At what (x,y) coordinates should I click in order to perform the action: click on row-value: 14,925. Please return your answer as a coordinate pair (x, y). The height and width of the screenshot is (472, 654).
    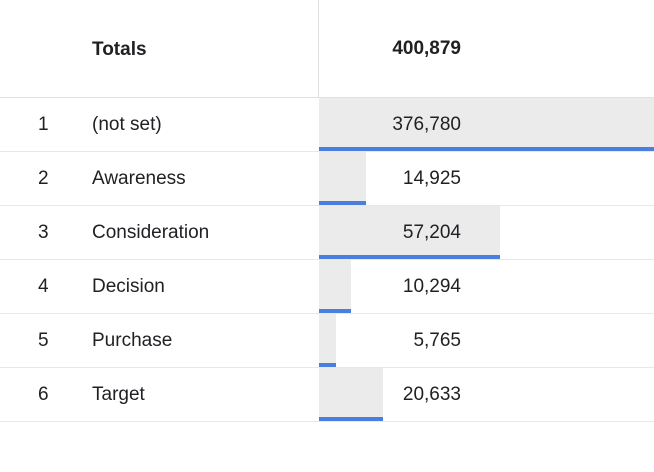
    Looking at the image, I should click on (431, 178).